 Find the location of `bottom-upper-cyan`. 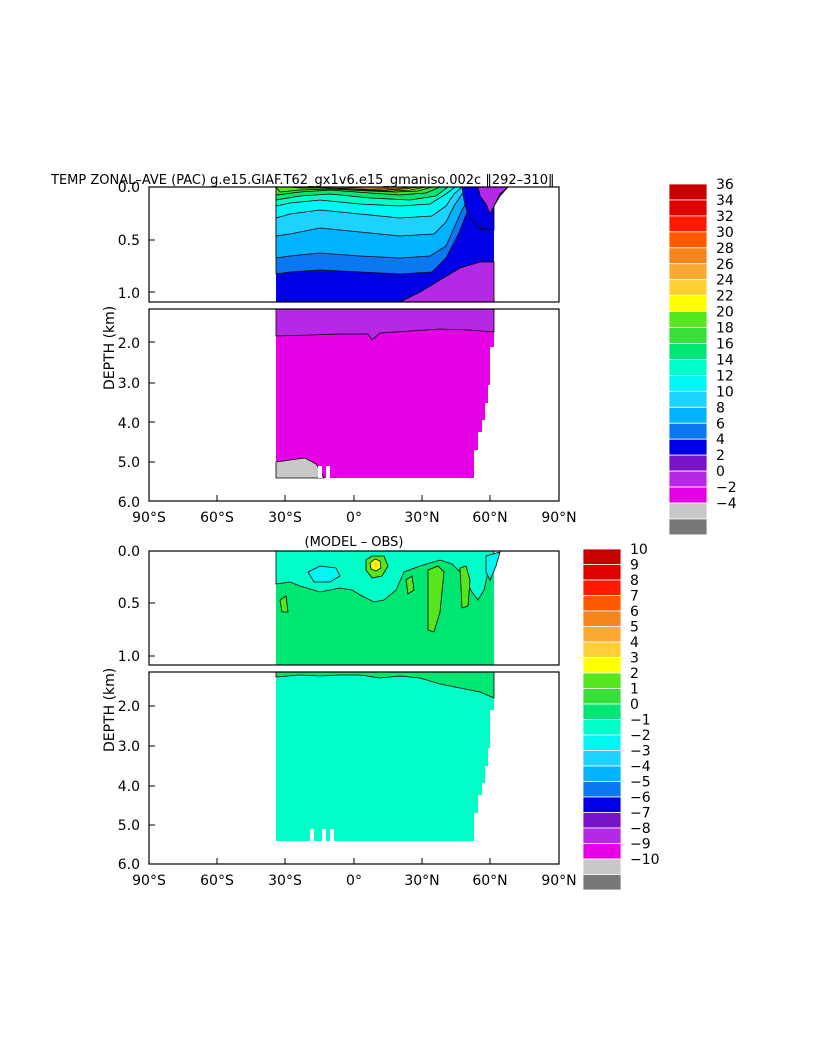

bottom-upper-cyan is located at coordinates (324, 574).